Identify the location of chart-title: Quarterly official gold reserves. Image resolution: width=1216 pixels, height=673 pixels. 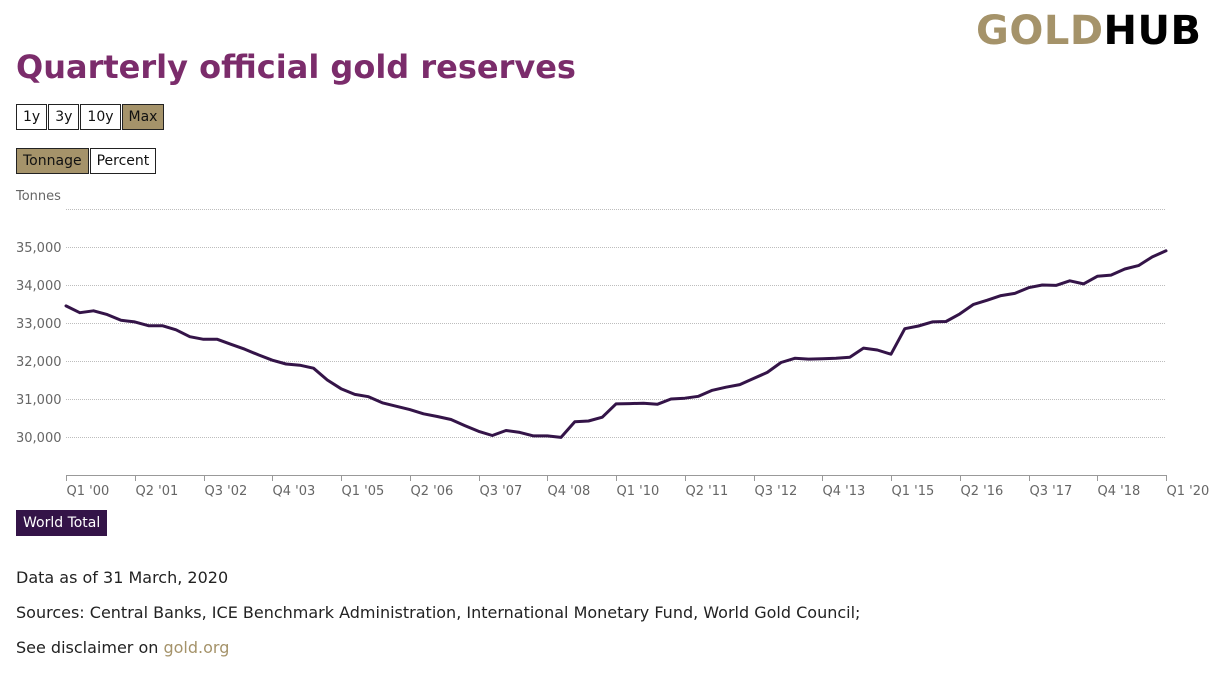
(296, 67).